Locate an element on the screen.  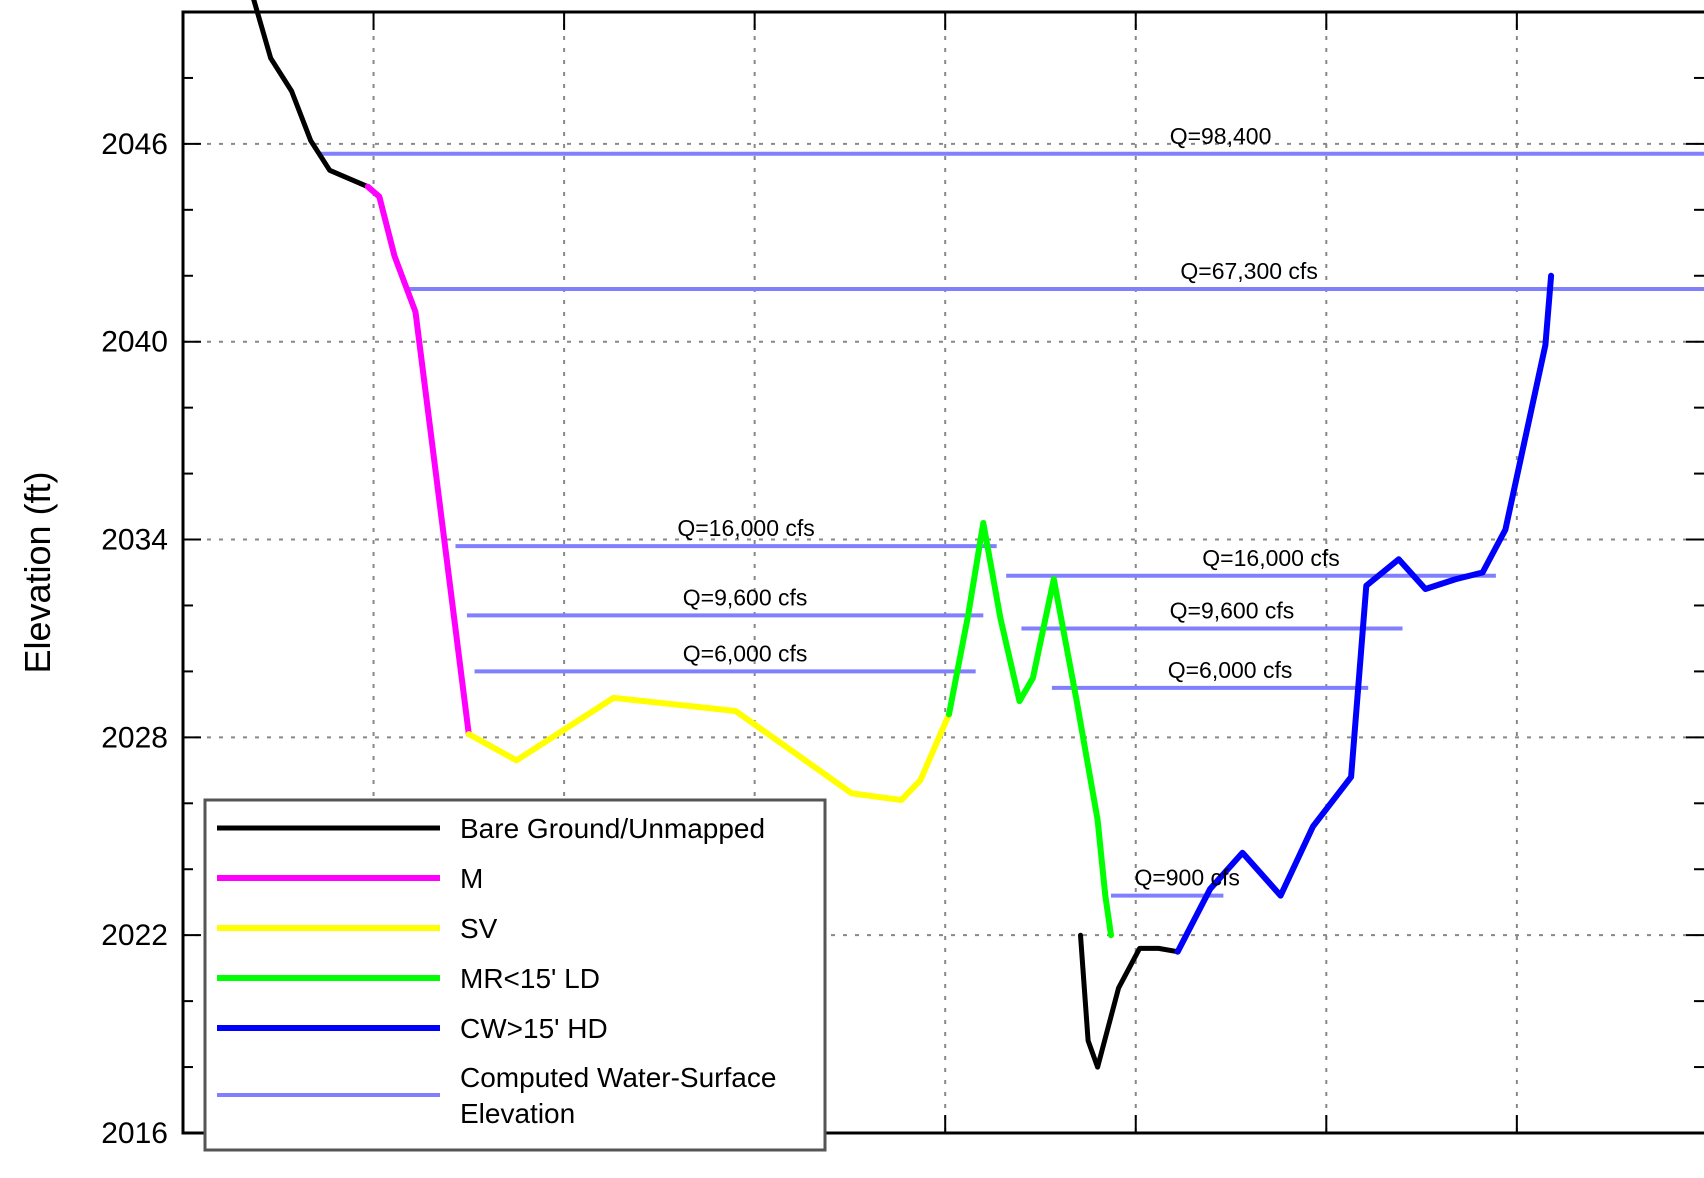
y-tick-label: 2046 is located at coordinates (134, 144).